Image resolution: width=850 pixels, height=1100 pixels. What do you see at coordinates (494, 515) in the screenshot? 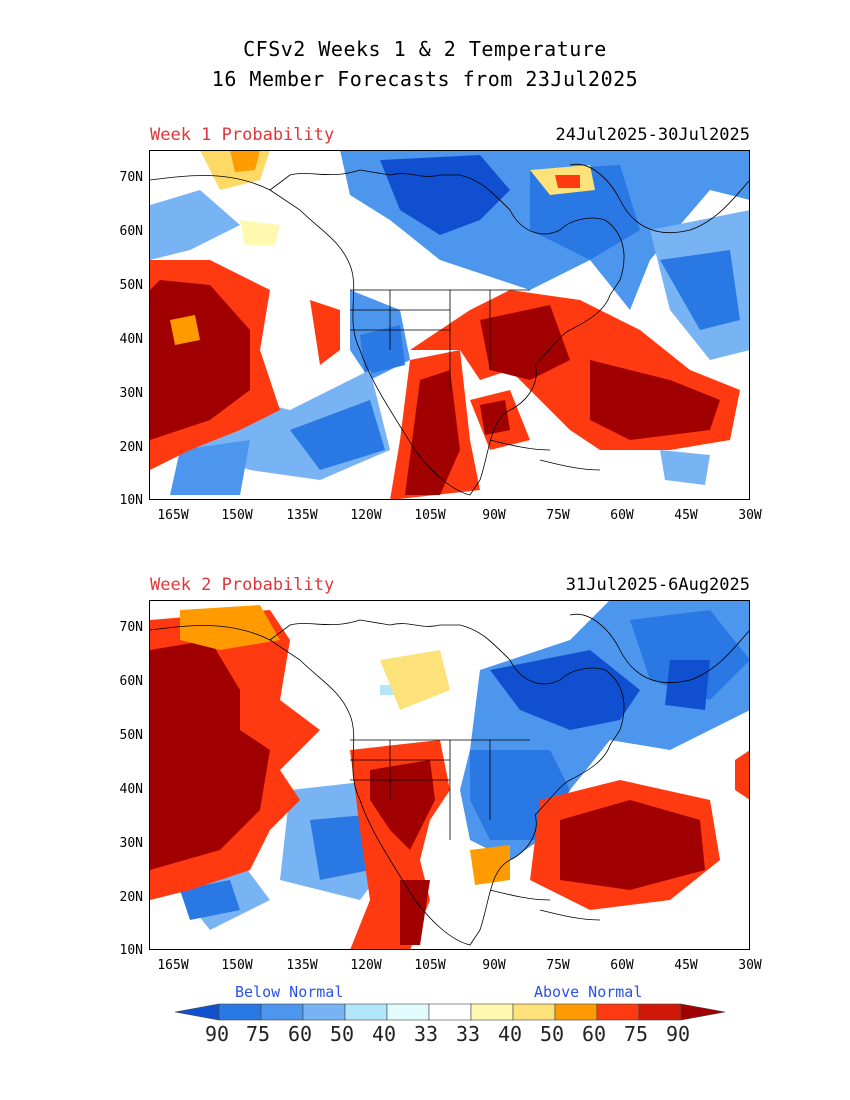
I see `week1-lon-tick: 90W` at bounding box center [494, 515].